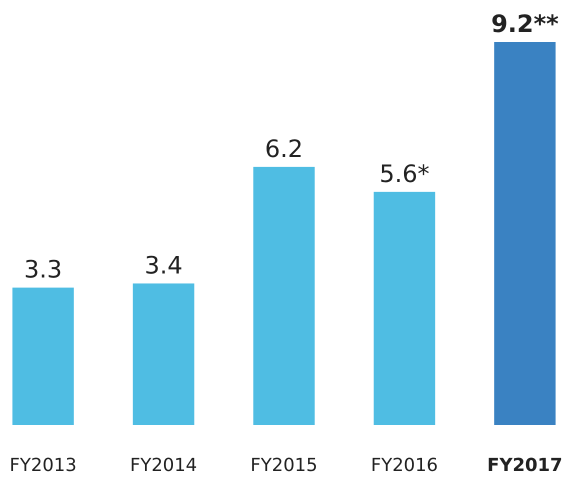 This screenshot has width=564, height=487. What do you see at coordinates (163, 265) in the screenshot?
I see `data-label: 3.4` at bounding box center [163, 265].